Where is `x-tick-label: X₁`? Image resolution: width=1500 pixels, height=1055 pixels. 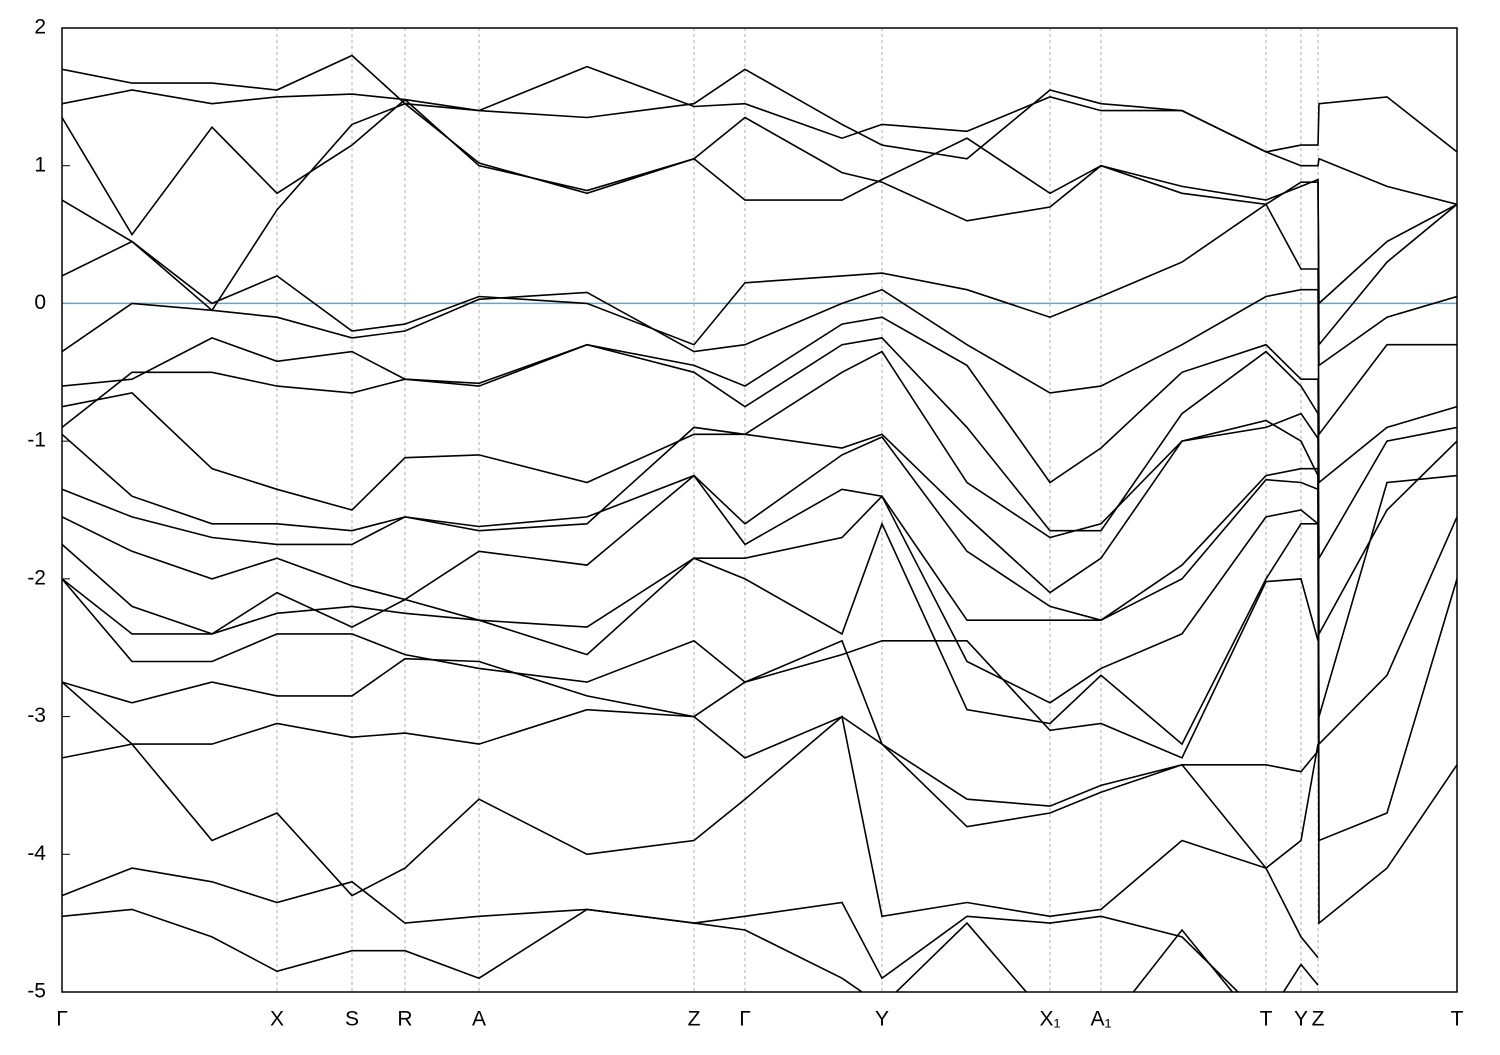
x-tick-label: X₁ is located at coordinates (1049, 1019).